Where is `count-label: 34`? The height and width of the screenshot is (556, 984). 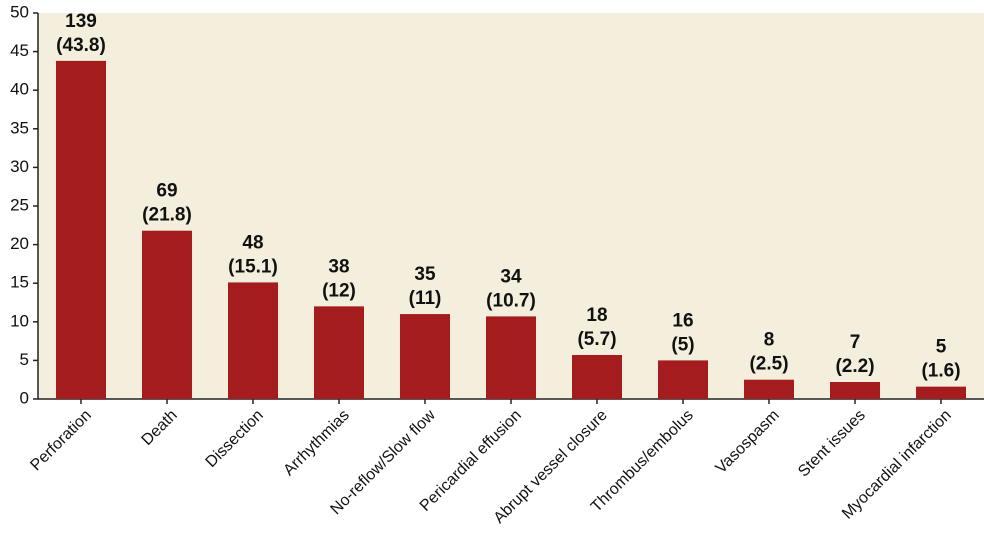
count-label: 34 is located at coordinates (511, 276).